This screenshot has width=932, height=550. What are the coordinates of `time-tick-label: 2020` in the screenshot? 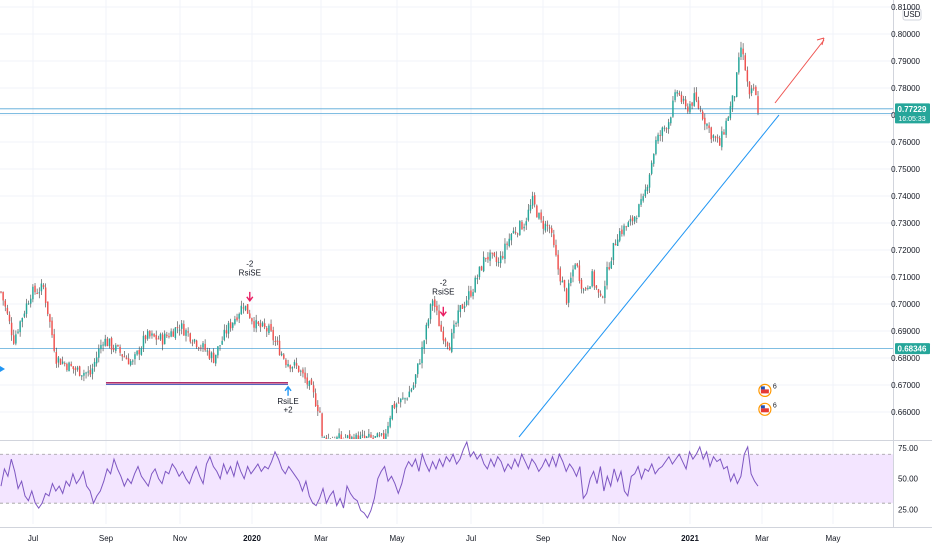 It's located at (252, 538).